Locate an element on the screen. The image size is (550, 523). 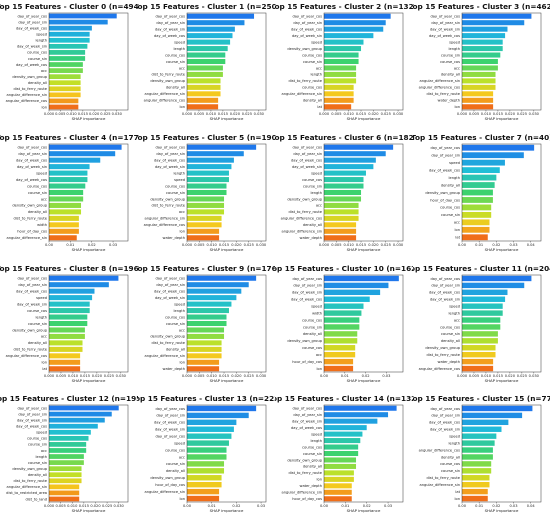
tick-label-y: dist_to_ferry_route is located at coordinates (30, 89).